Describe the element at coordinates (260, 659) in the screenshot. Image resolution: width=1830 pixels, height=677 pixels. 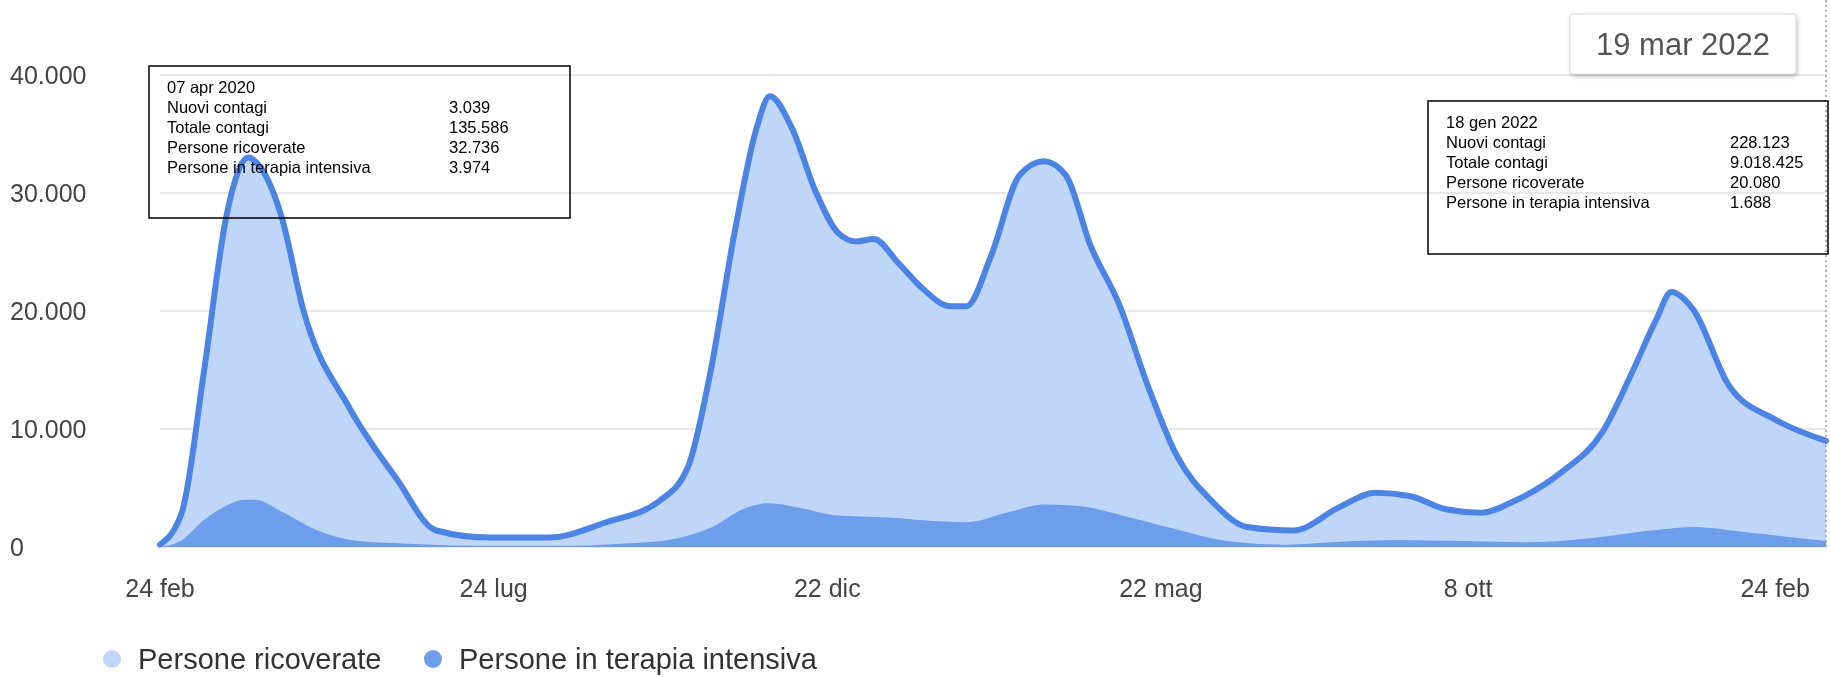
I see `legend-label: Persone ricoverate` at that location.